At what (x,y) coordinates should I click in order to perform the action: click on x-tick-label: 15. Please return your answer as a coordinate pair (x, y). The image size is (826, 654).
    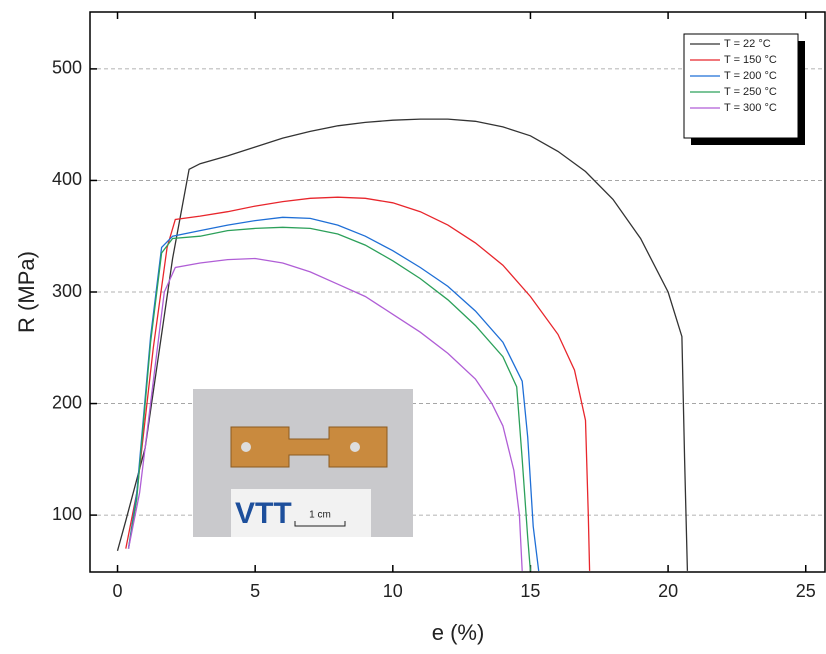
    Looking at the image, I should click on (530, 591).